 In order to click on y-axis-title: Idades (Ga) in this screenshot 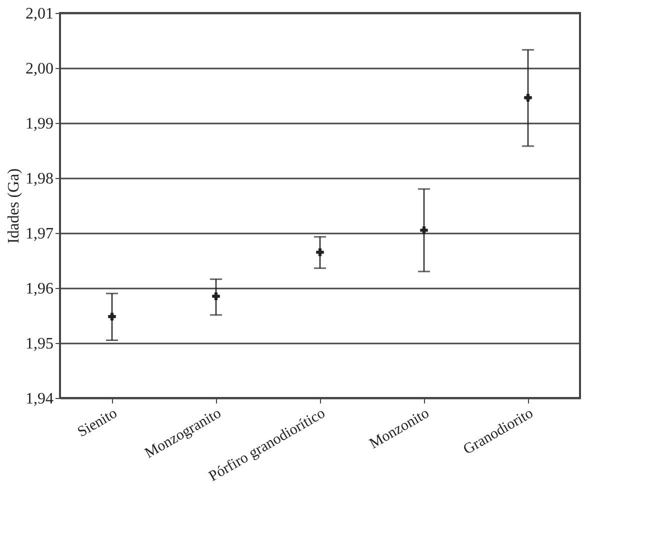, I will do `click(14, 206)`.